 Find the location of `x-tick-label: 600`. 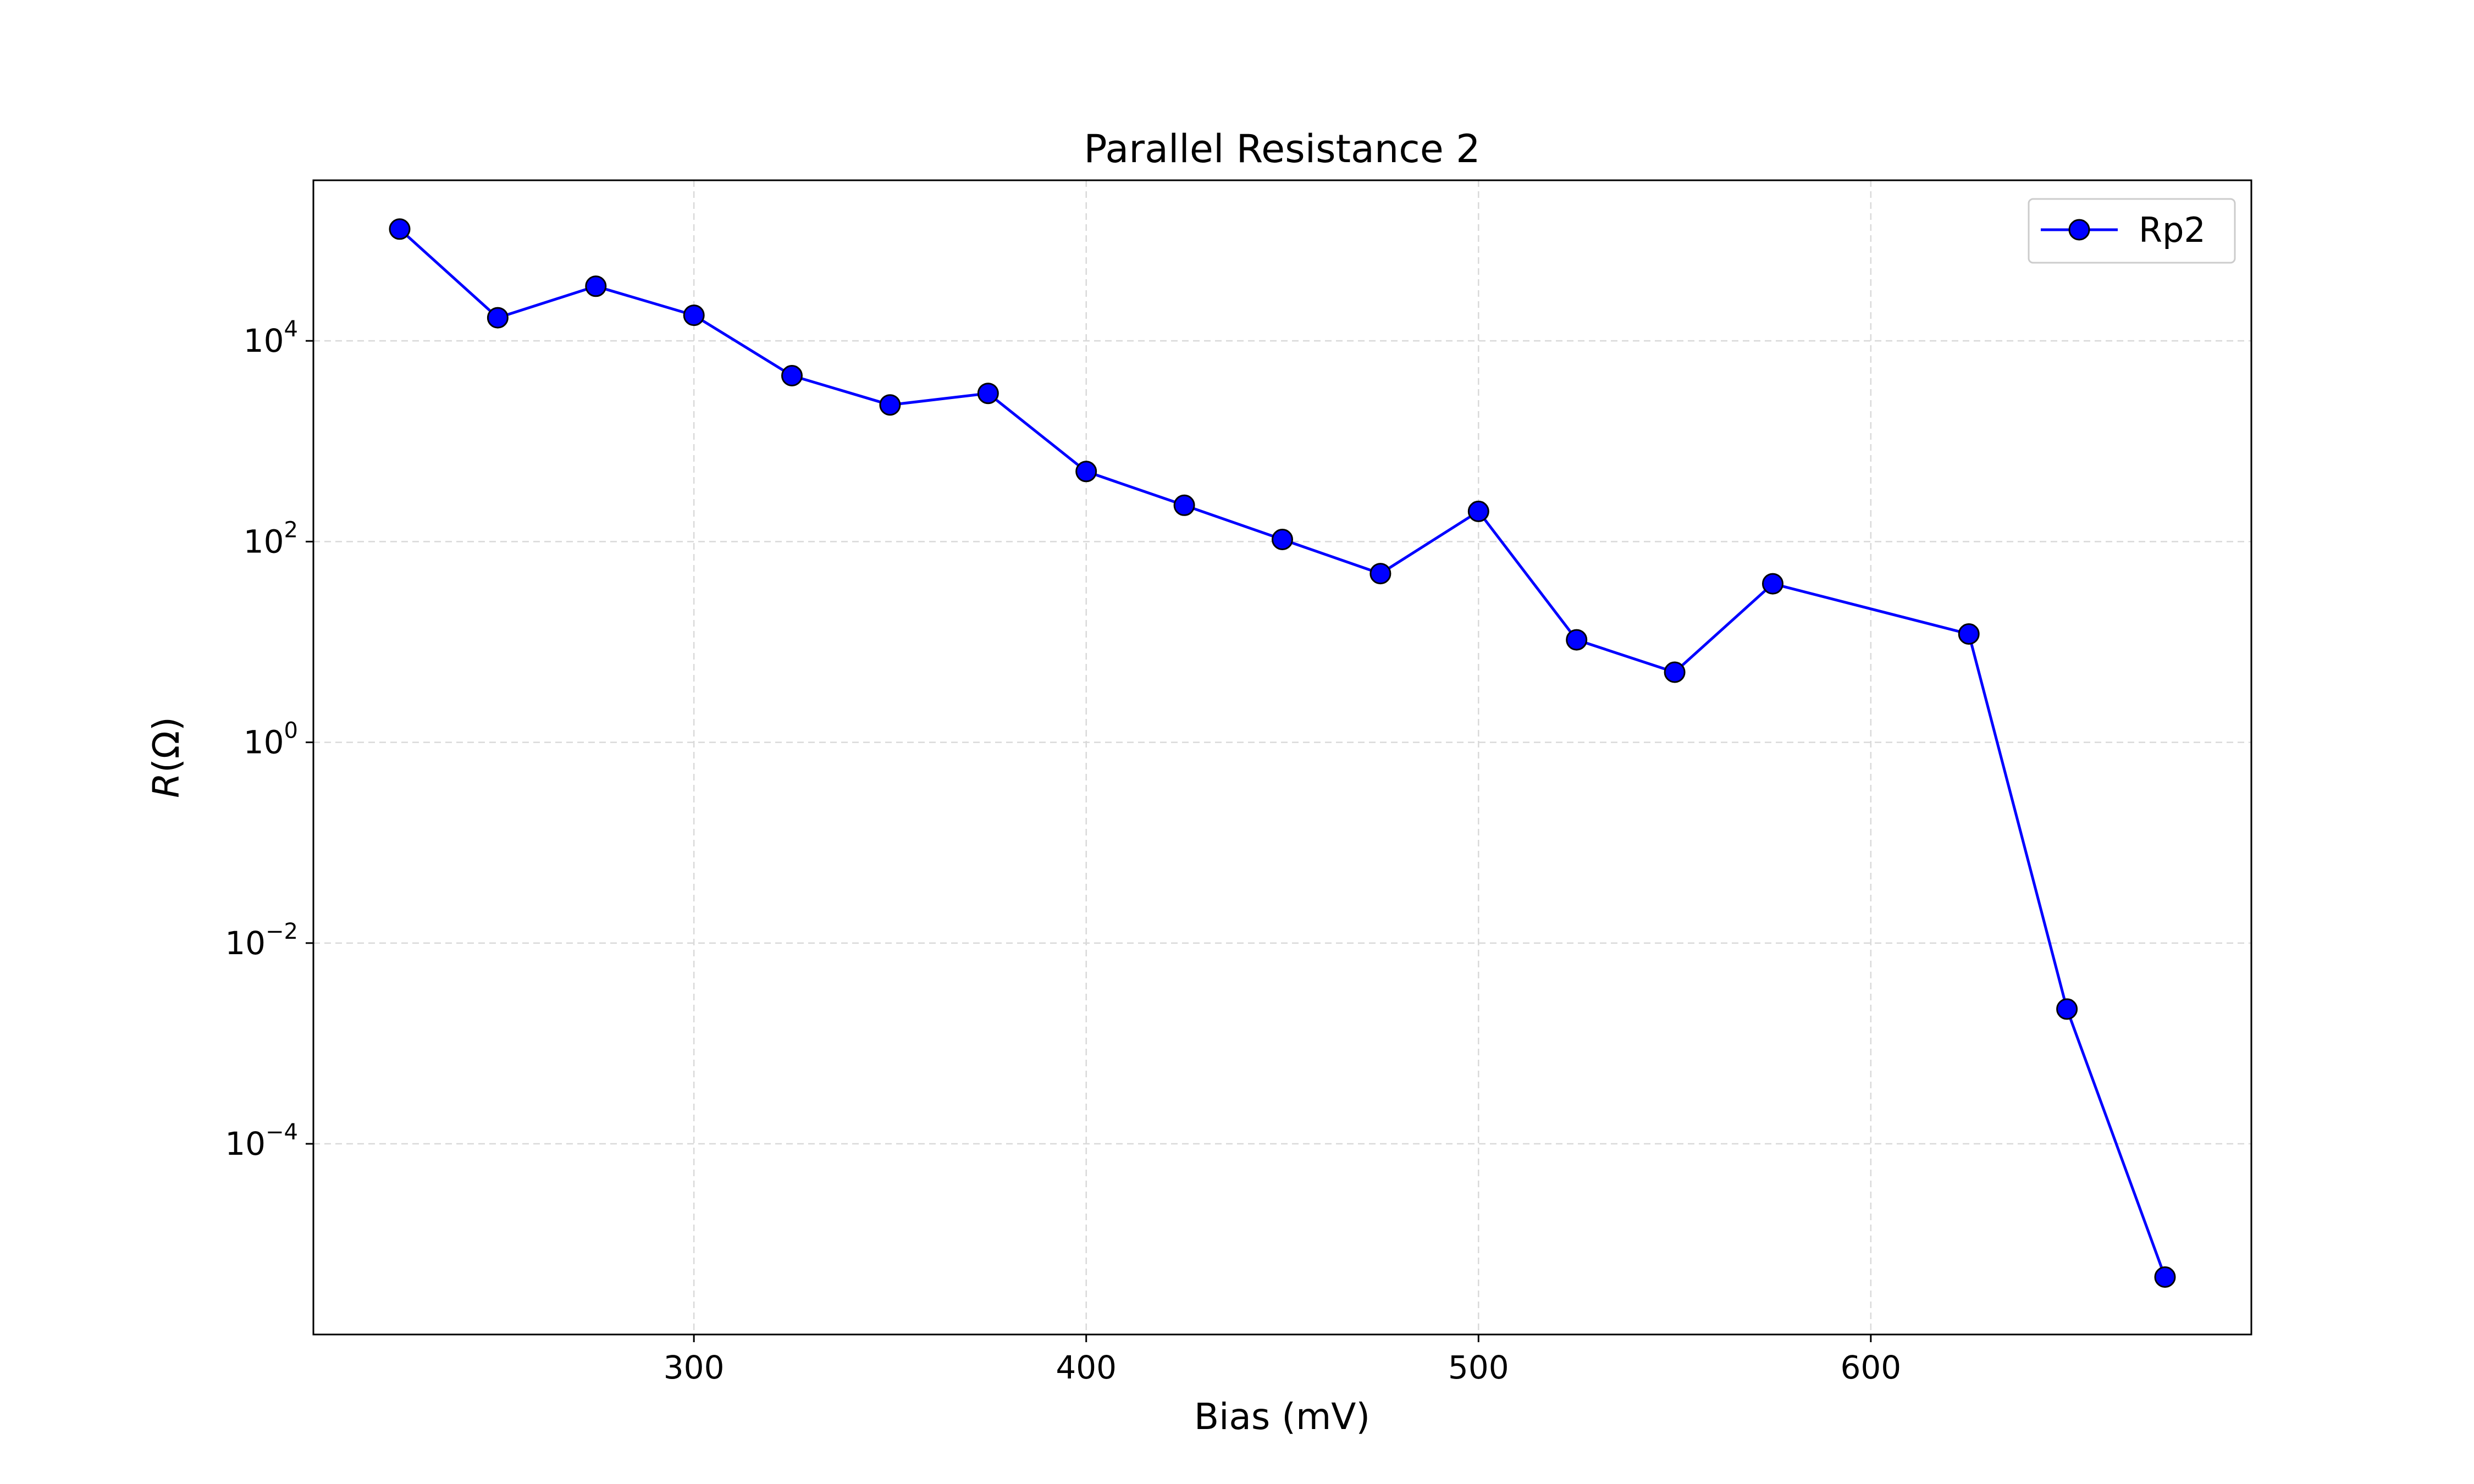

x-tick-label: 600 is located at coordinates (1870, 1367).